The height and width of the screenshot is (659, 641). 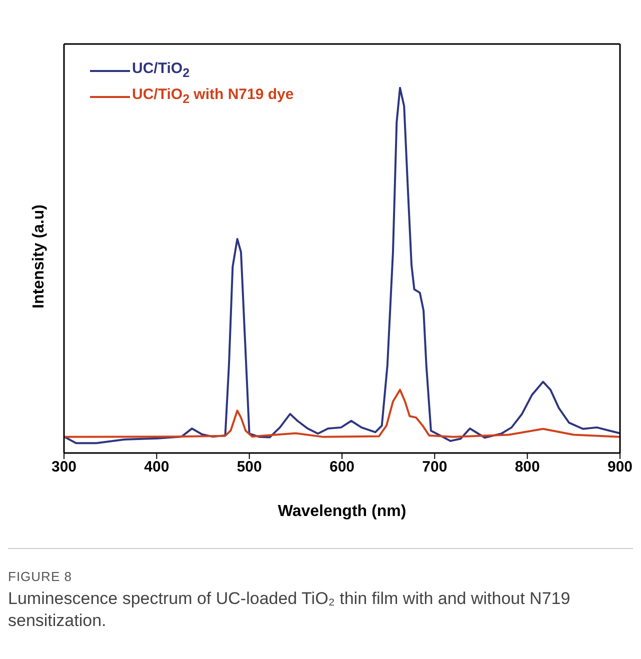 What do you see at coordinates (342, 467) in the screenshot?
I see `x-tick-label: 600` at bounding box center [342, 467].